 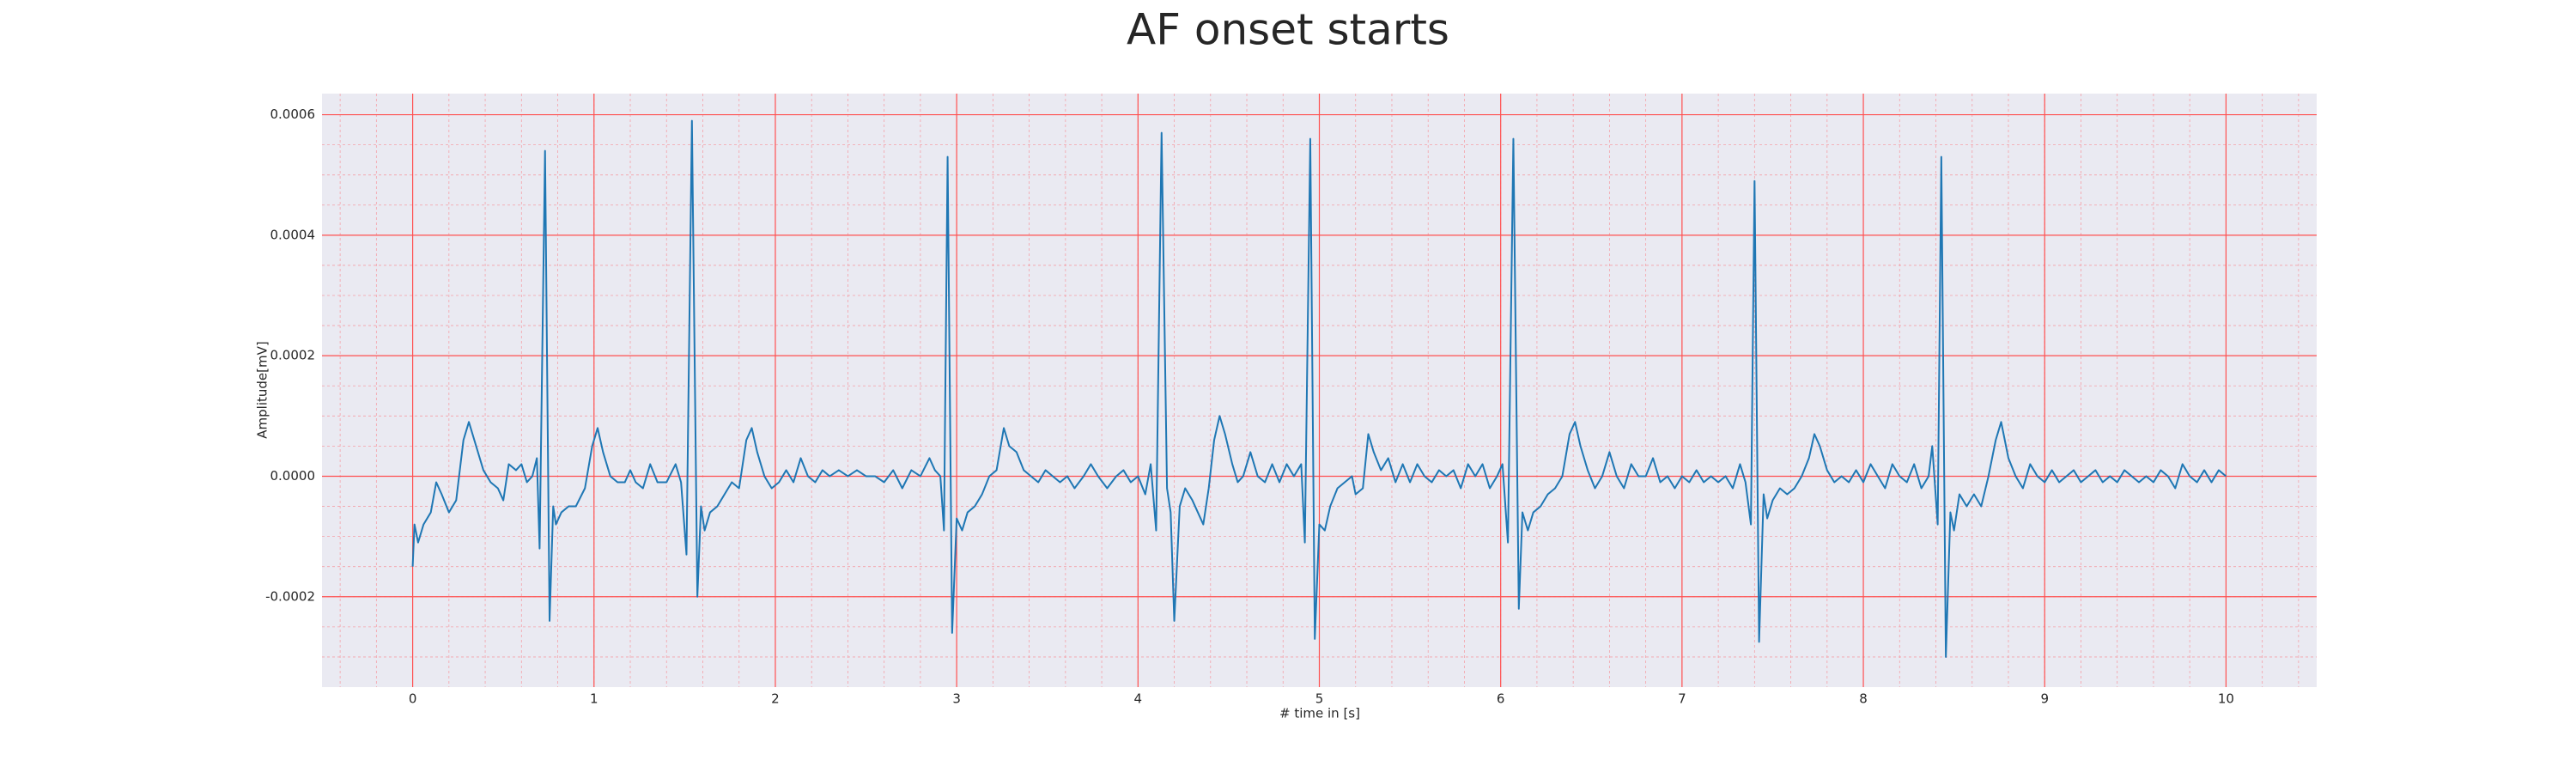 I want to click on x-tick-label: 0, so click(x=413, y=699).